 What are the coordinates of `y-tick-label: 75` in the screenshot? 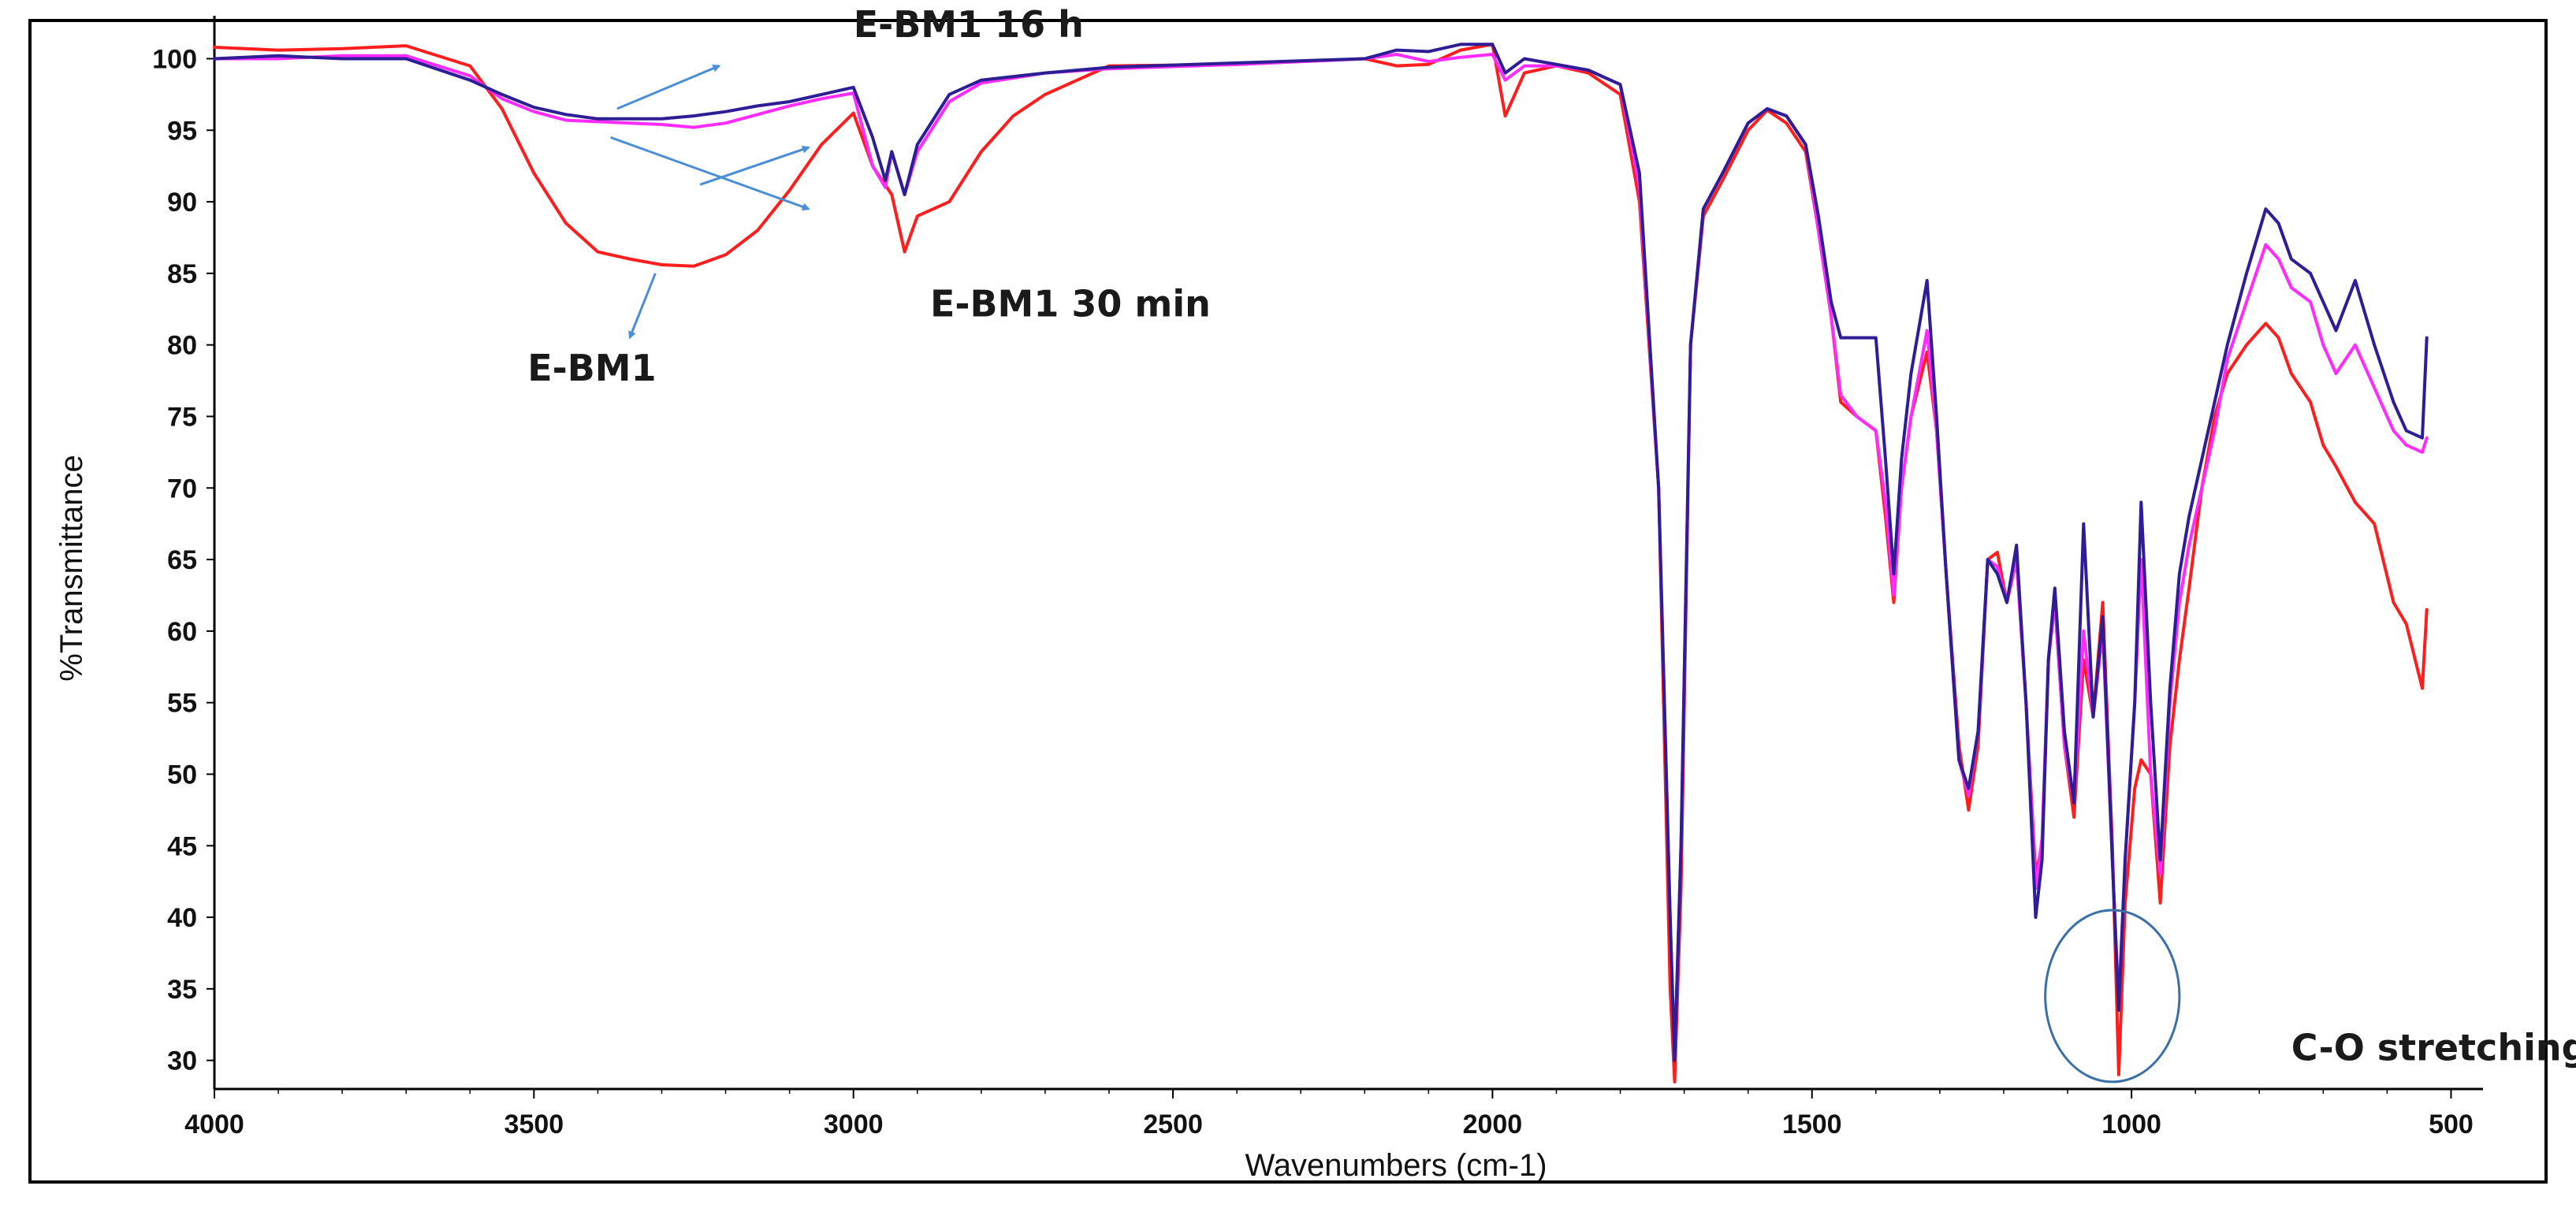 It's located at (182, 417).